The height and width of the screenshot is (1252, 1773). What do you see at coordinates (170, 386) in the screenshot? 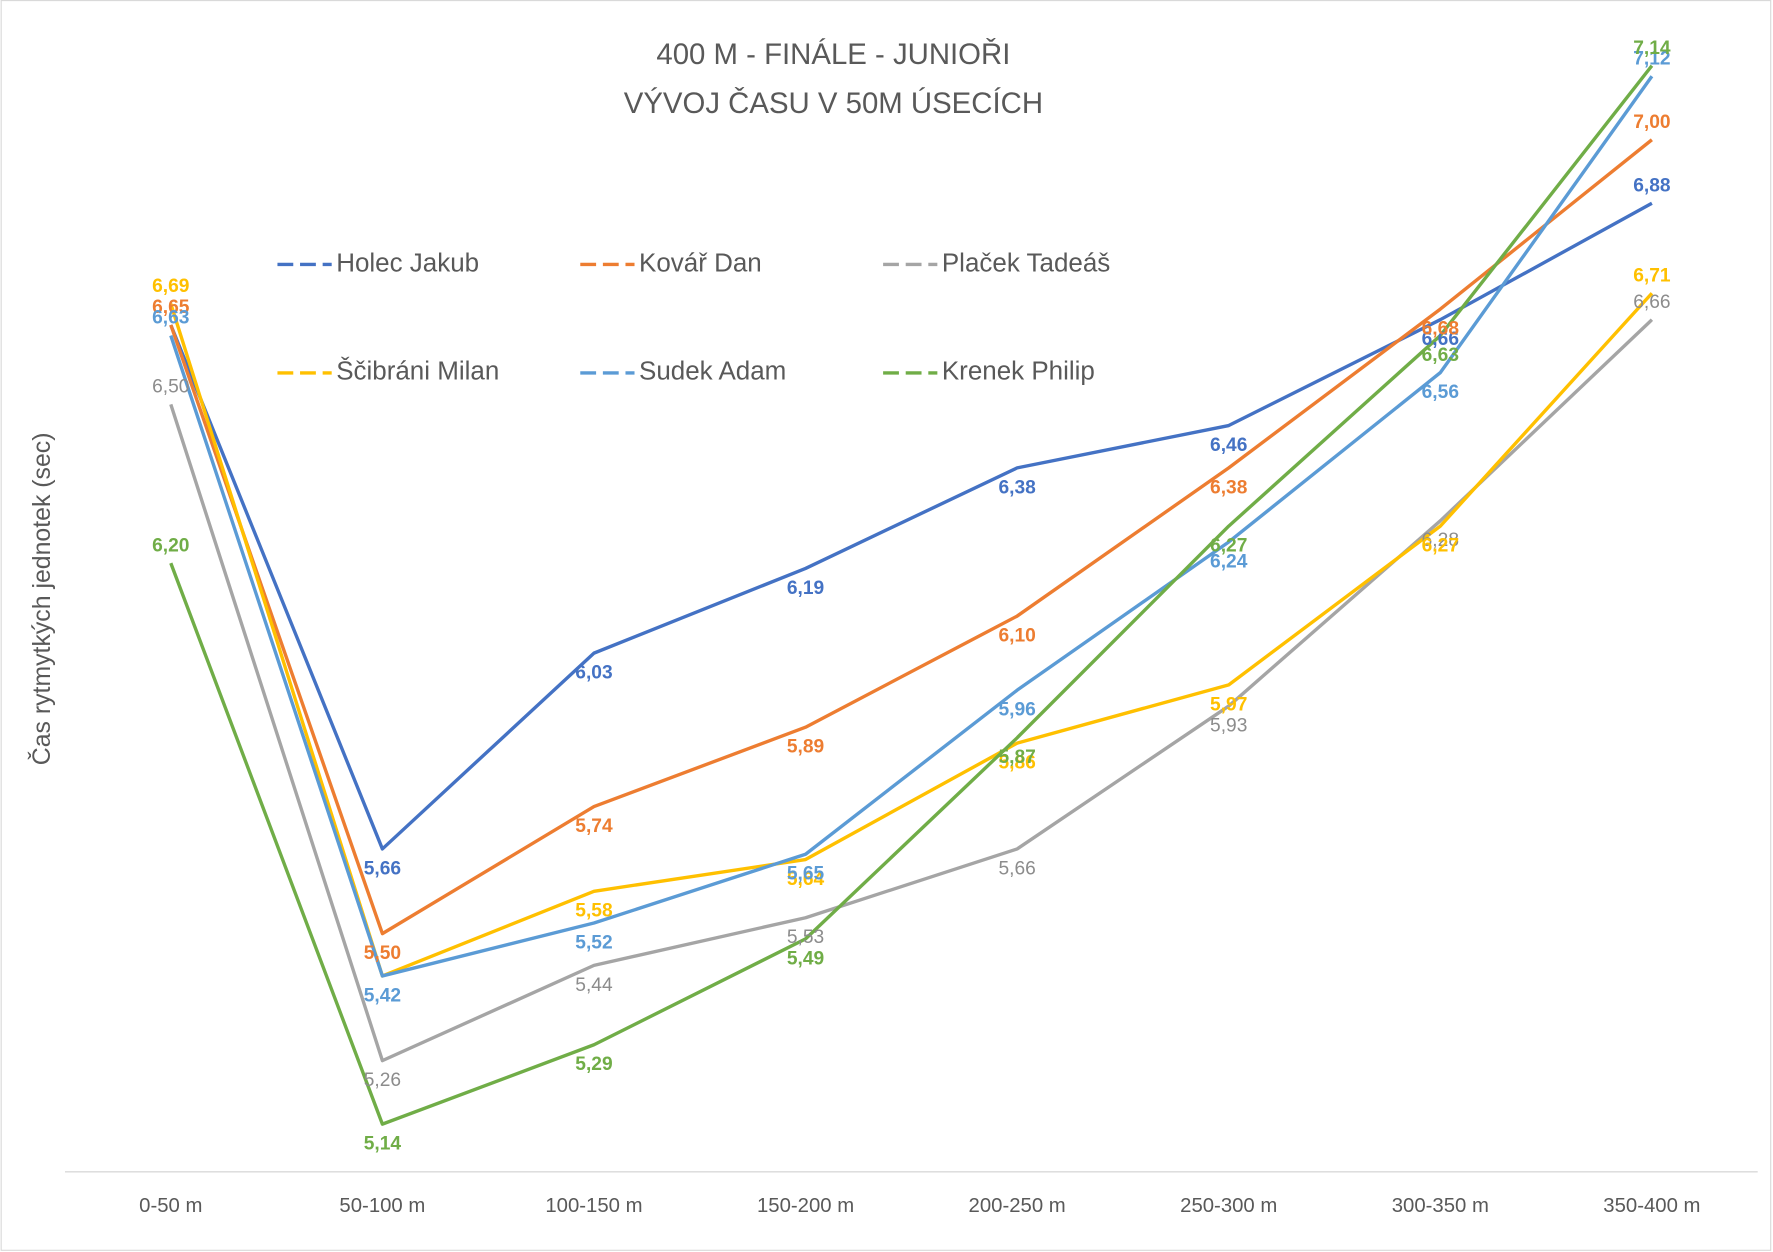
I see `data-label: 6,50` at bounding box center [170, 386].